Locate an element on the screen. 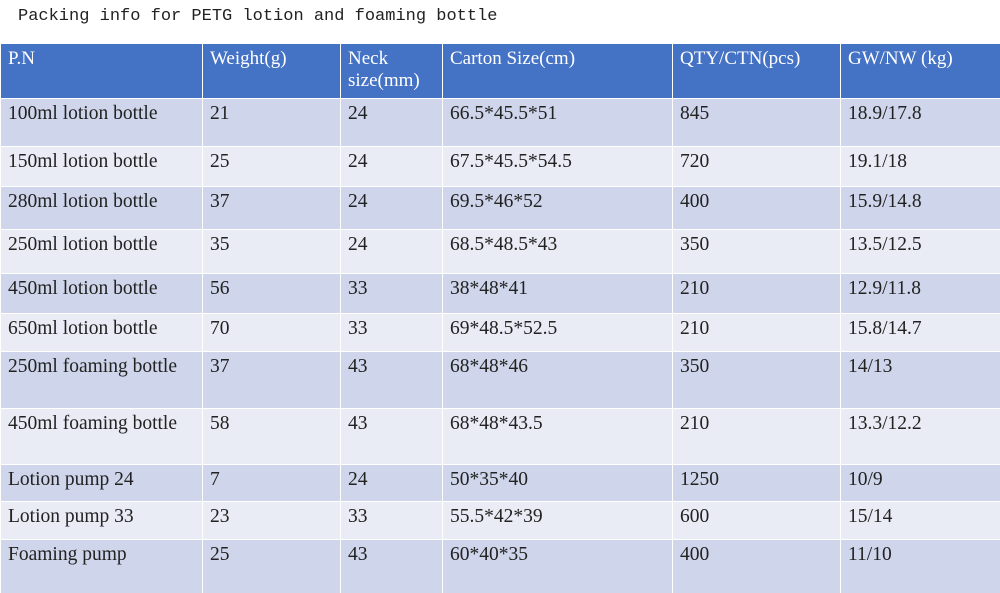 The height and width of the screenshot is (593, 1000). table-cell: 50*35*40 is located at coordinates (557, 483).